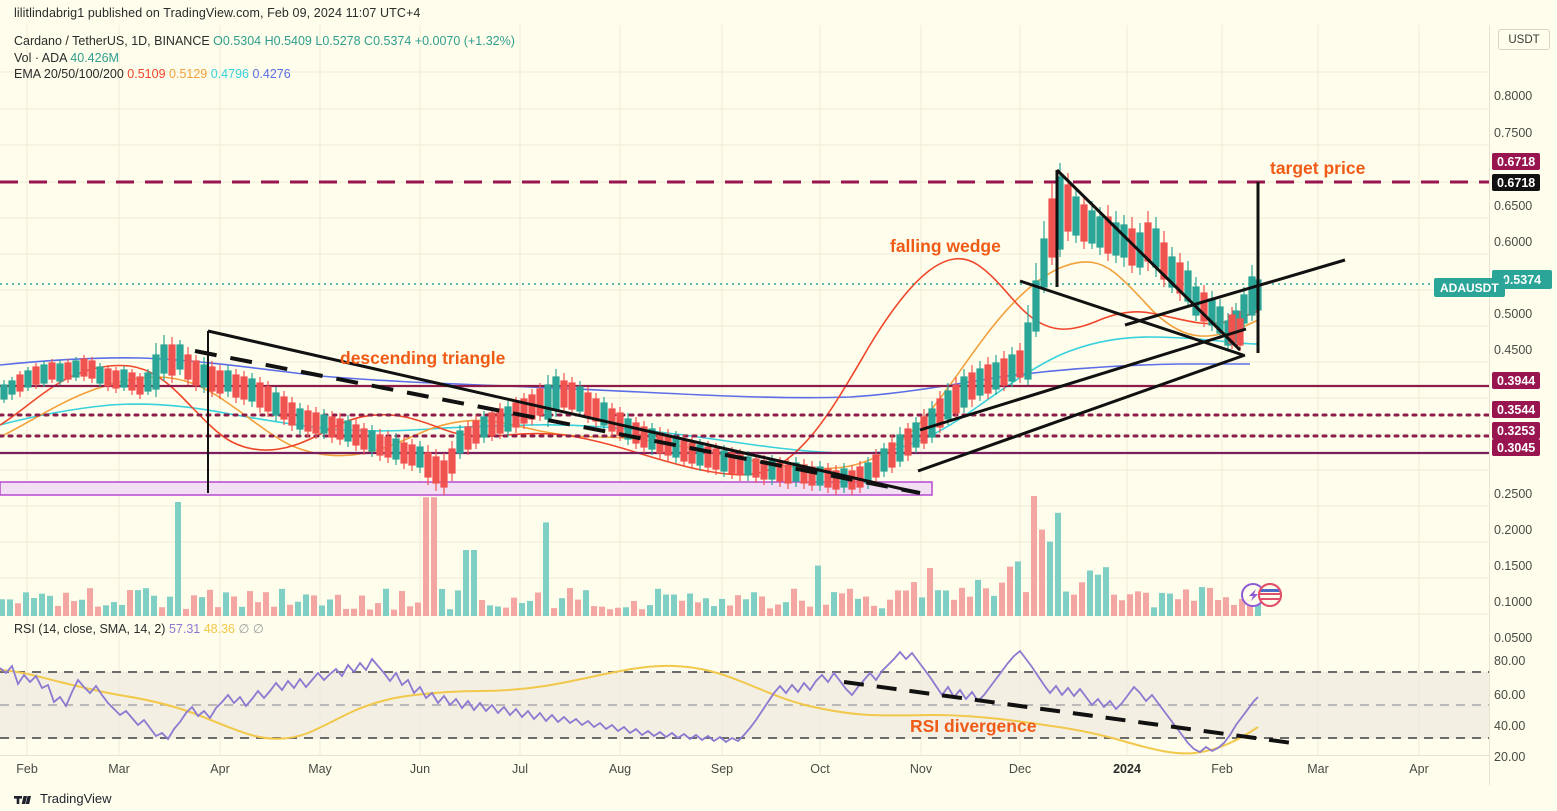 The width and height of the screenshot is (1557, 811). What do you see at coordinates (184, 629) in the screenshot?
I see `rsi-legend-value: 57.31` at bounding box center [184, 629].